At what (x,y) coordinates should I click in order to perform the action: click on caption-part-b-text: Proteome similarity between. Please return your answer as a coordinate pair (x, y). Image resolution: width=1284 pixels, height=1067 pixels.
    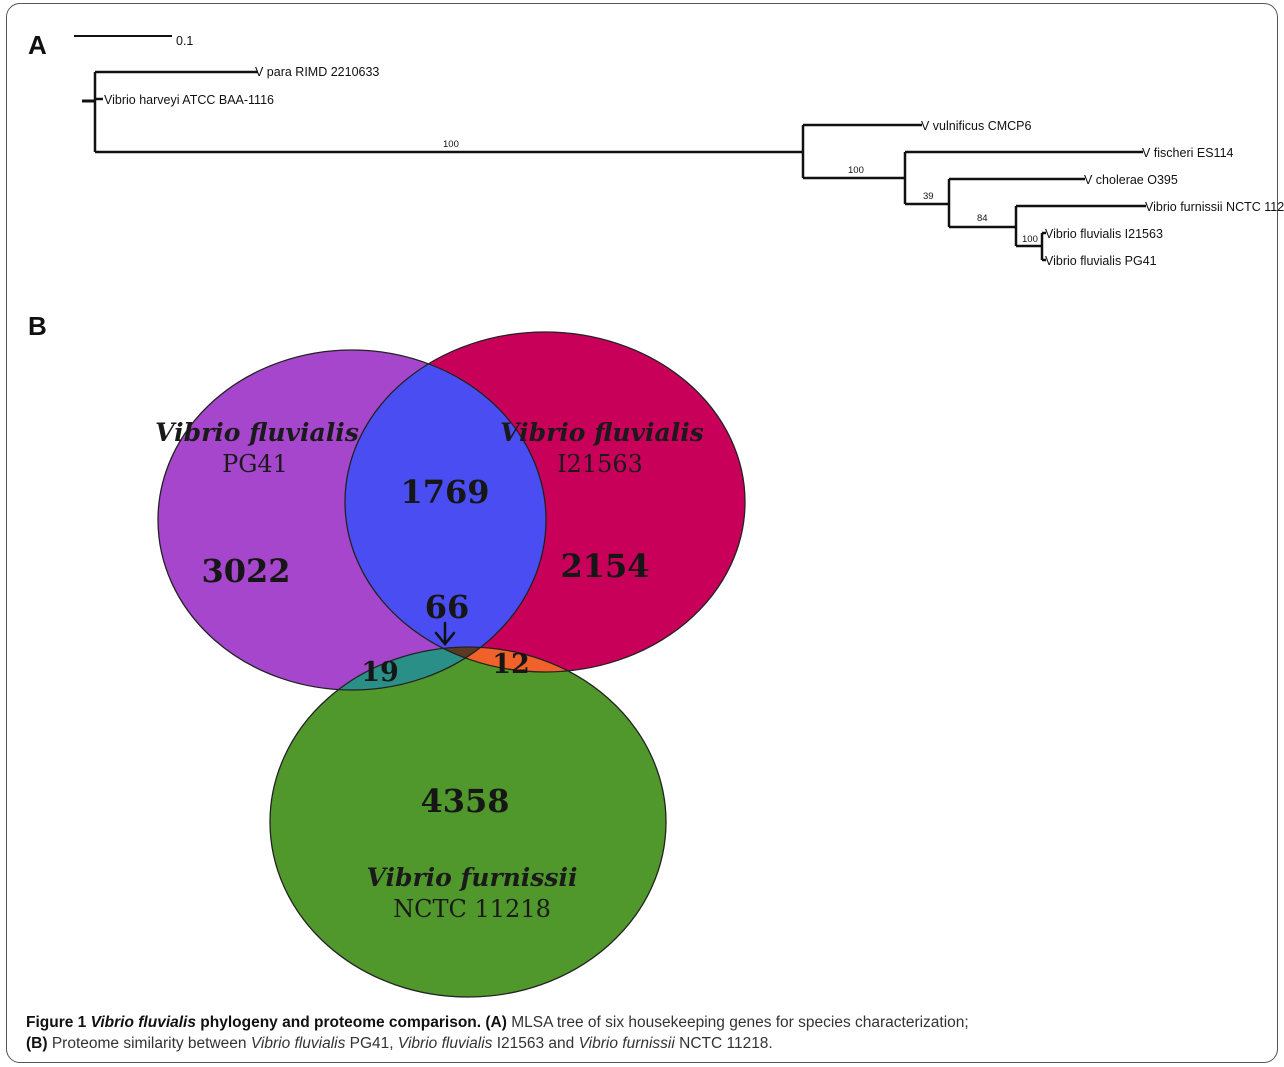
    Looking at the image, I should click on (149, 1043).